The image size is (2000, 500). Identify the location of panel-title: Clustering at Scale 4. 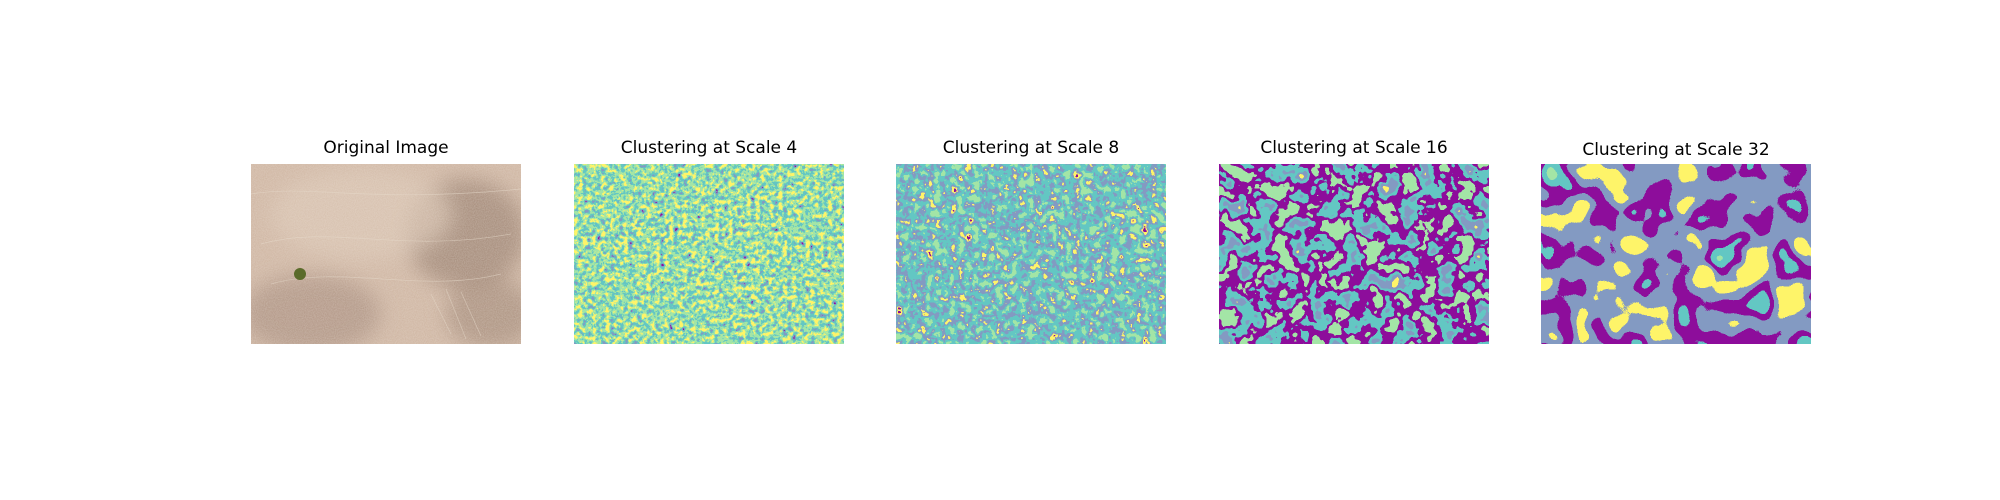
(709, 149).